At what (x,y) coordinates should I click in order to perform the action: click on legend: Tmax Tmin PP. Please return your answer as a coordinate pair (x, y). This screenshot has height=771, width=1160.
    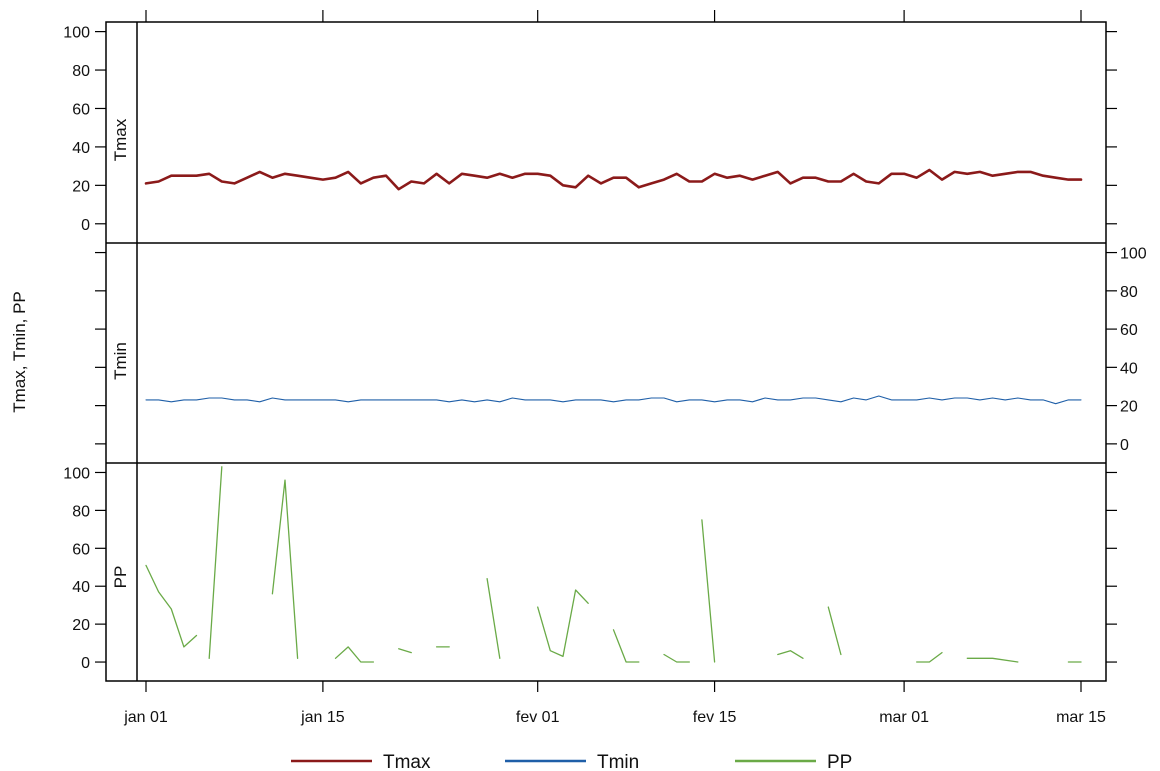
    Looking at the image, I should click on (571, 761).